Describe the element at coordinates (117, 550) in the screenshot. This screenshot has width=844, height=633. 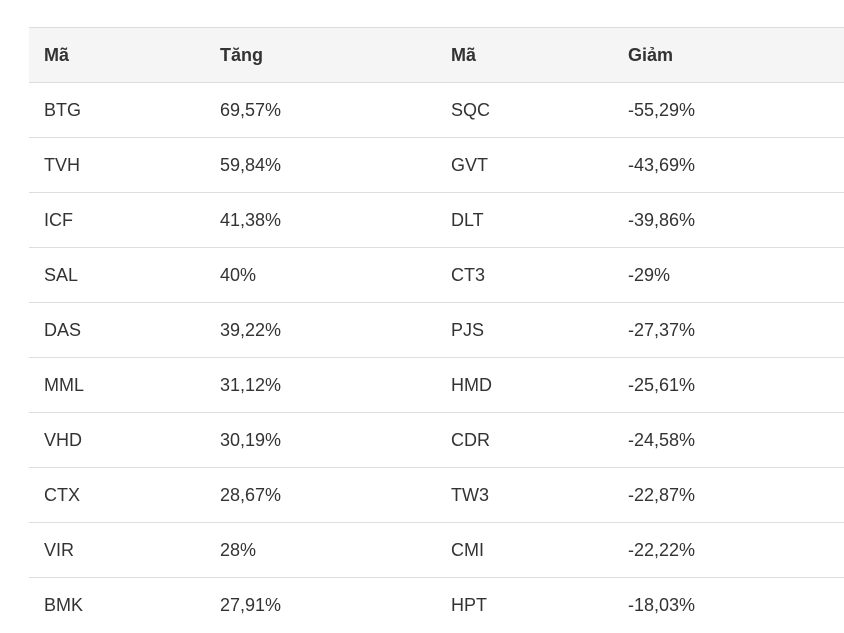
I see `cell-gainer-code: VIR` at that location.